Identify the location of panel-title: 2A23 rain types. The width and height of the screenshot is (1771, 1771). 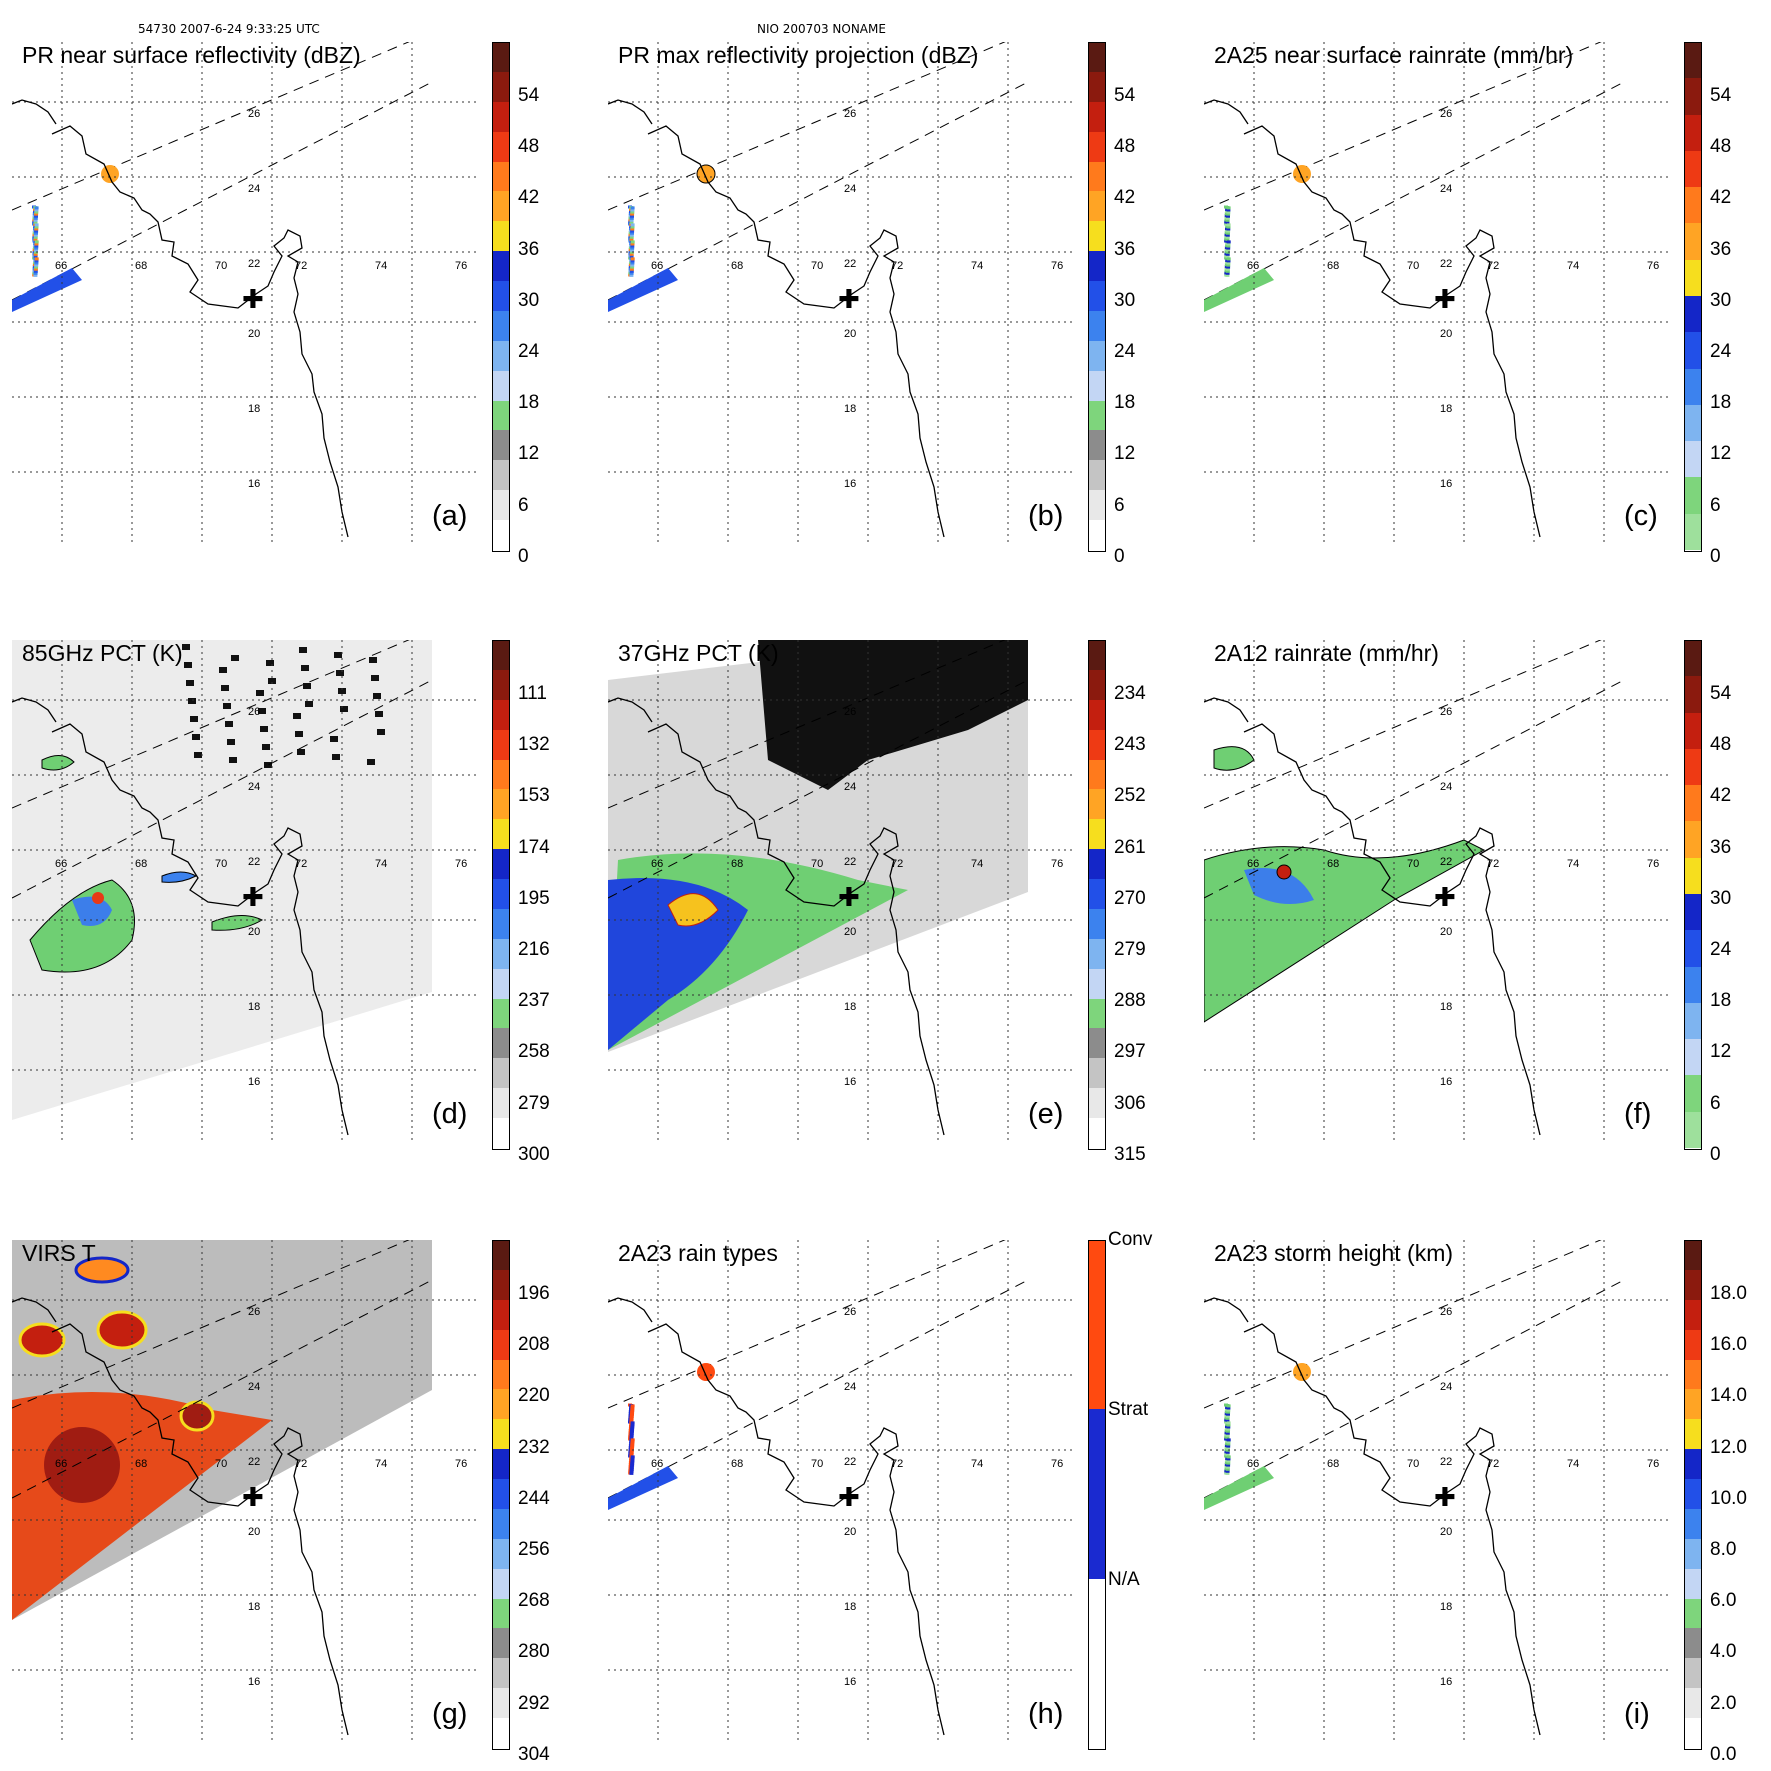
(698, 1253).